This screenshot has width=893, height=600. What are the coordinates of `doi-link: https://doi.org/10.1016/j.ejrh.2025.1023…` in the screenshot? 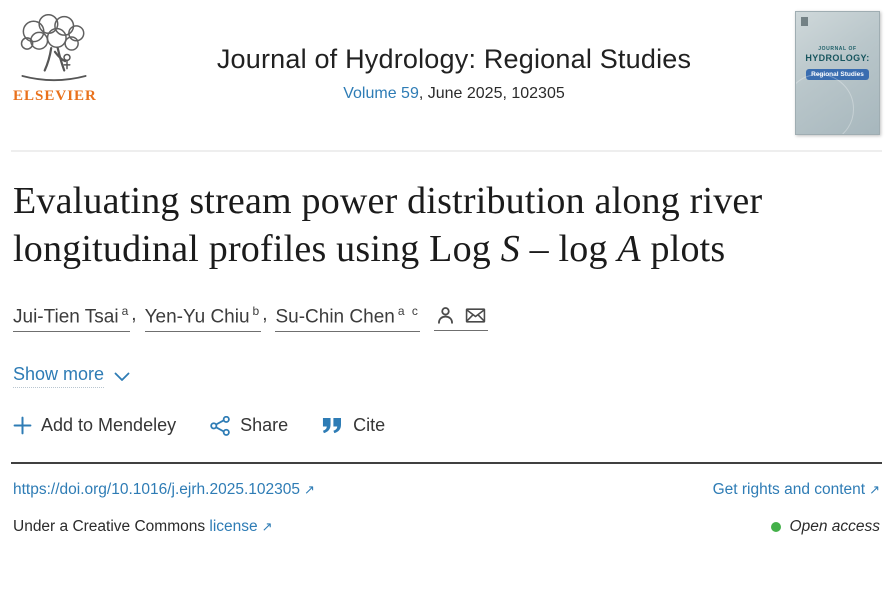 It's located at (164, 490).